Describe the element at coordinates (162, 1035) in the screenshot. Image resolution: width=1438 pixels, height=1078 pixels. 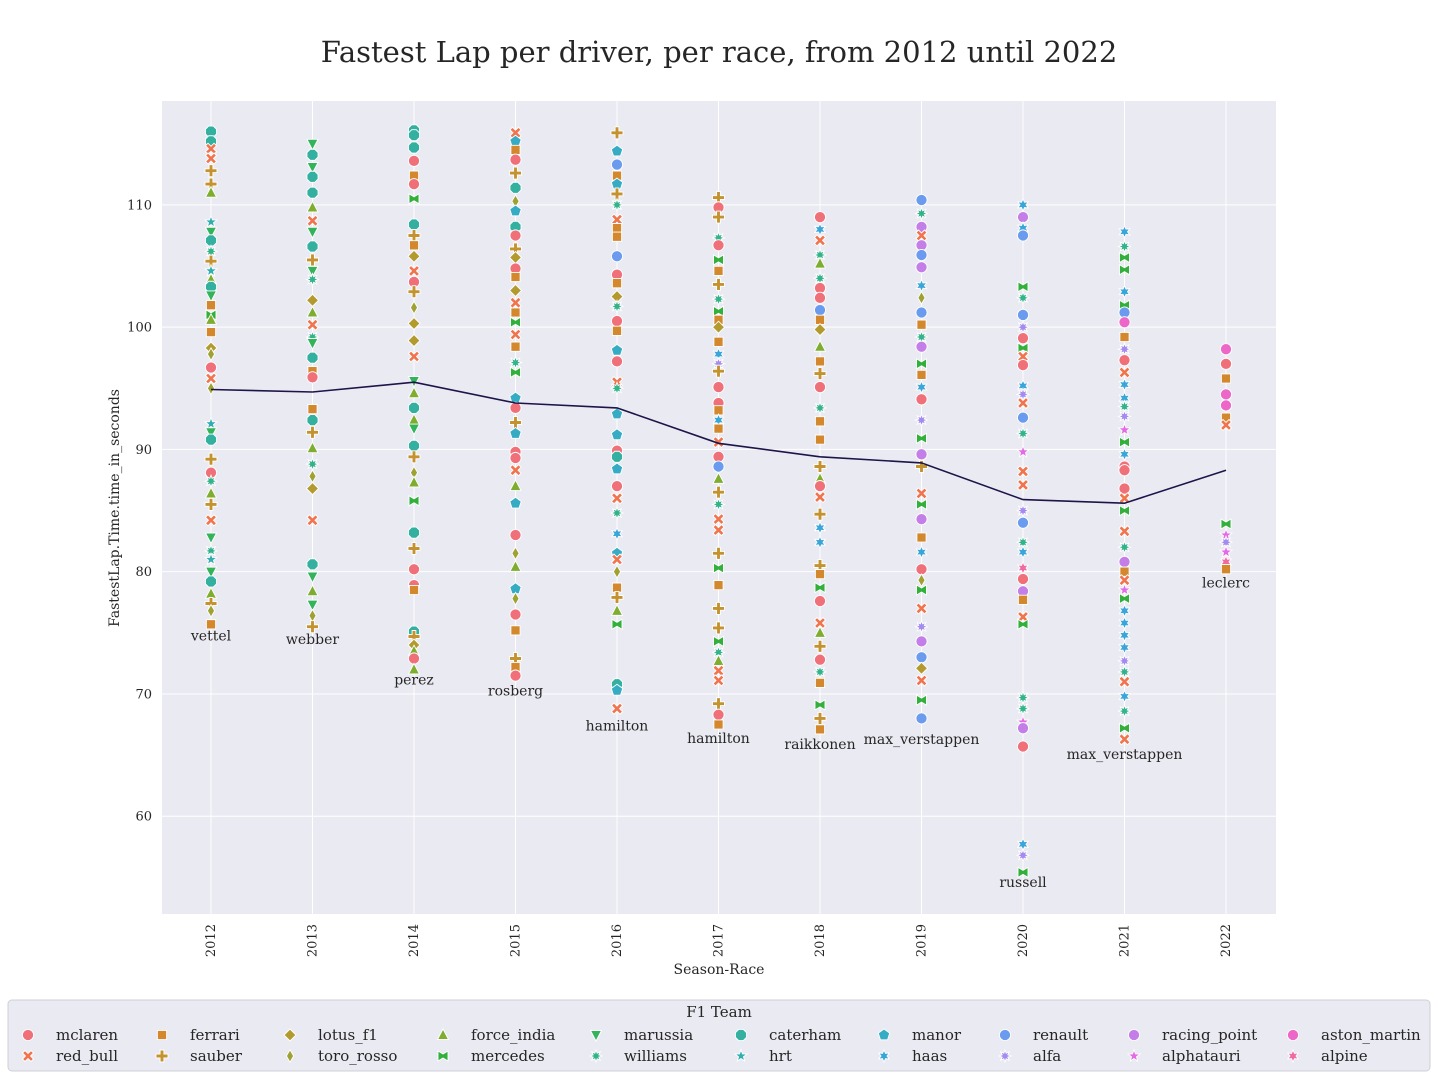
I see `legend-marker-ferrari` at that location.